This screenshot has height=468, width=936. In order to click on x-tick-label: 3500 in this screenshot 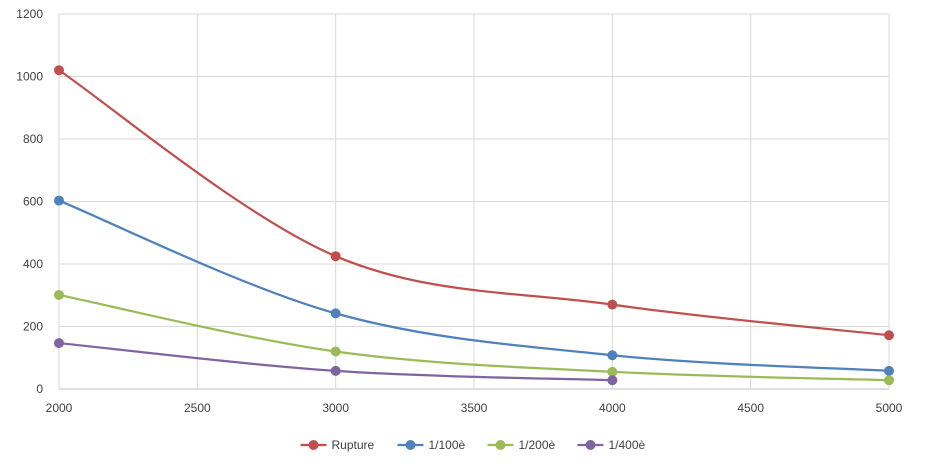, I will do `click(474, 408)`.